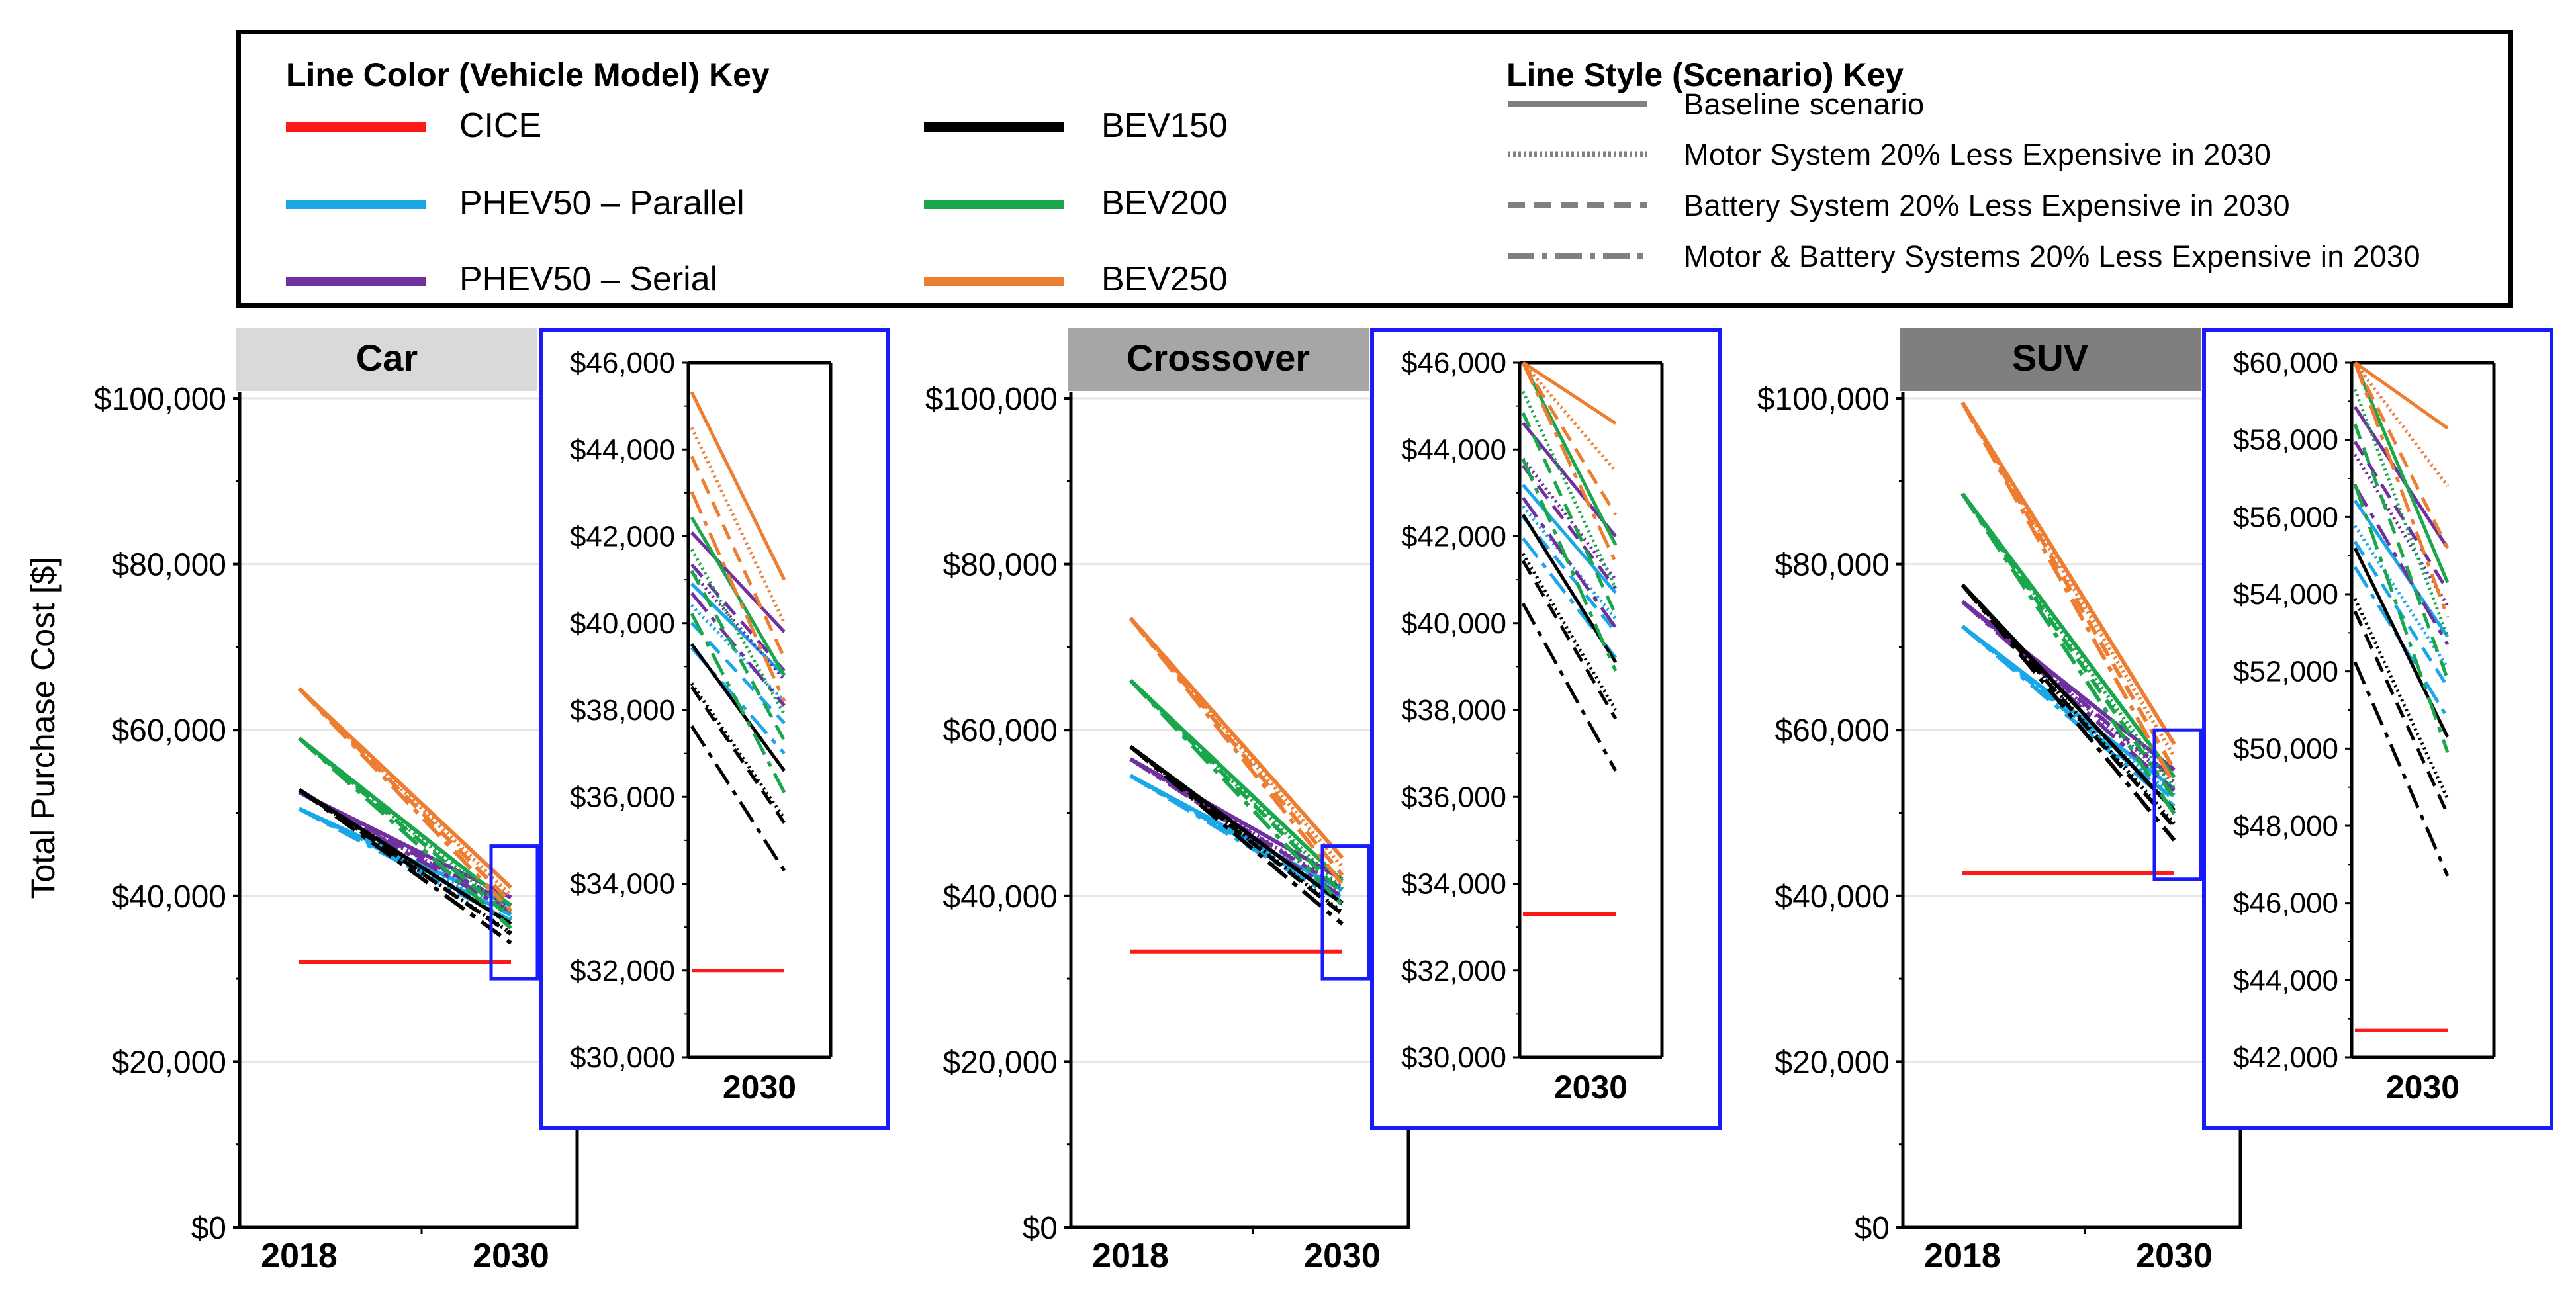  I want to click on y-tick-label-car: $0, so click(209, 1228).